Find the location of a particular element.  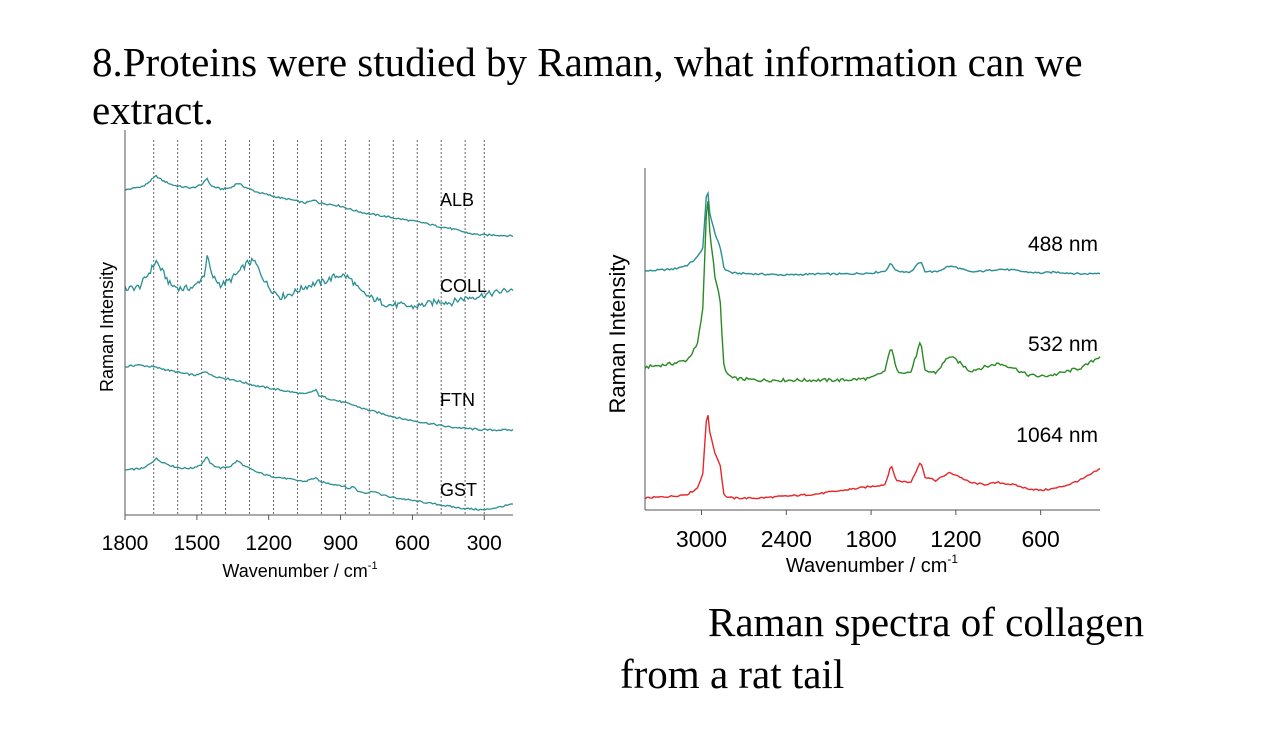

right-x-tick-label: 3000 is located at coordinates (701, 539).